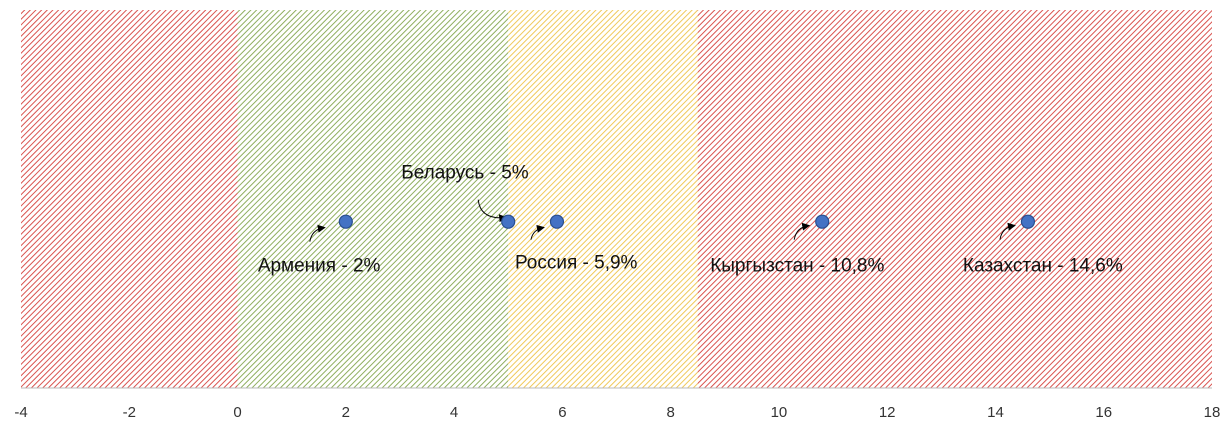  I want to click on point-label: Кыргызстан - 10,8%, so click(797, 266).